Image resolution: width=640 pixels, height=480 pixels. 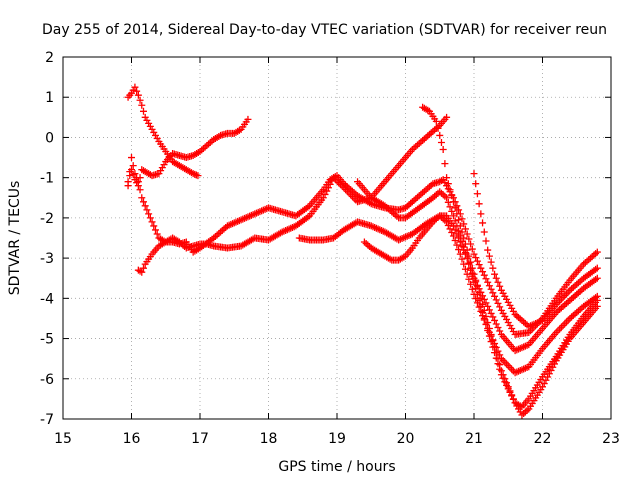 What do you see at coordinates (47, 420) in the screenshot?
I see `y-tick-label: -7` at bounding box center [47, 420].